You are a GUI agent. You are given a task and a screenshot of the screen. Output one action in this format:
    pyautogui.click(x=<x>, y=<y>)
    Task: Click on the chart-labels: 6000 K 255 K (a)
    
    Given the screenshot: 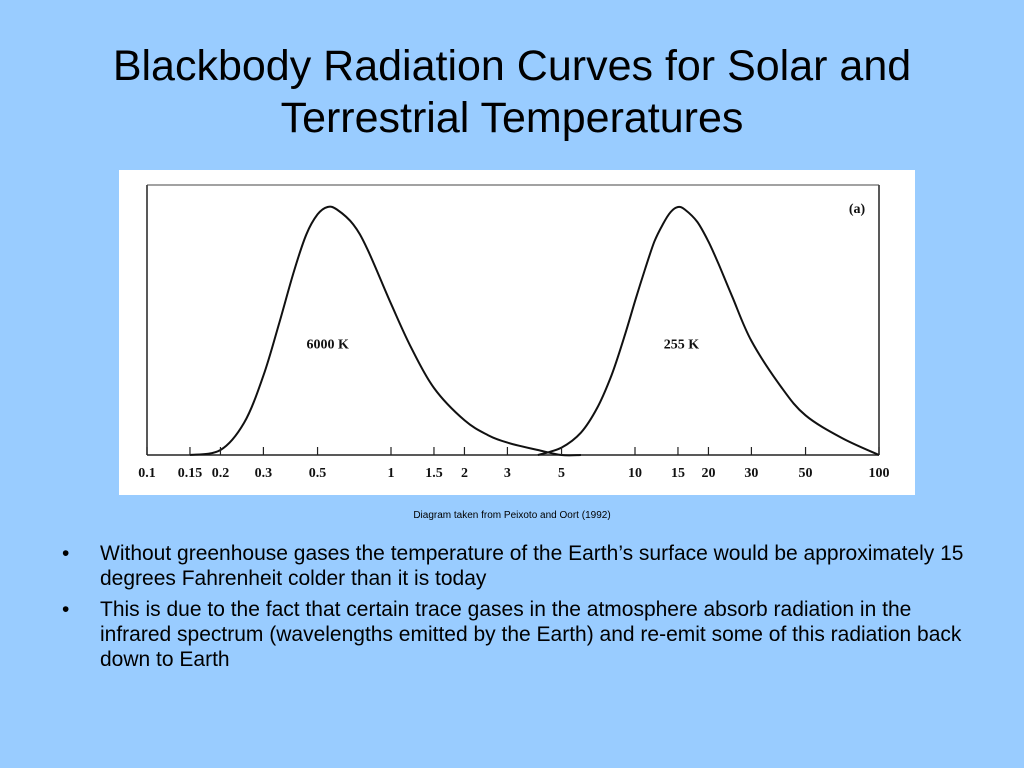 What is the action you would take?
    pyautogui.click(x=585, y=277)
    